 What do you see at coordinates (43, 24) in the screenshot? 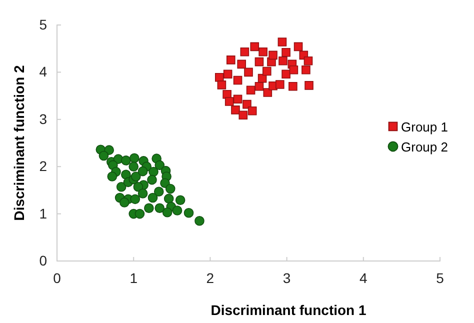
I see `y-tick-label: 5` at bounding box center [43, 24].